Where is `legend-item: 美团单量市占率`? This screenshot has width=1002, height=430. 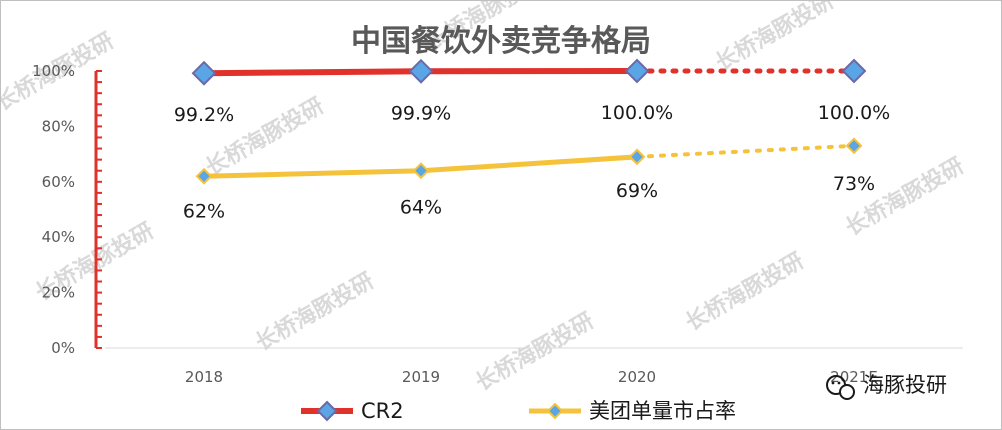
legend-item: 美团单量市占率 is located at coordinates (632, 411).